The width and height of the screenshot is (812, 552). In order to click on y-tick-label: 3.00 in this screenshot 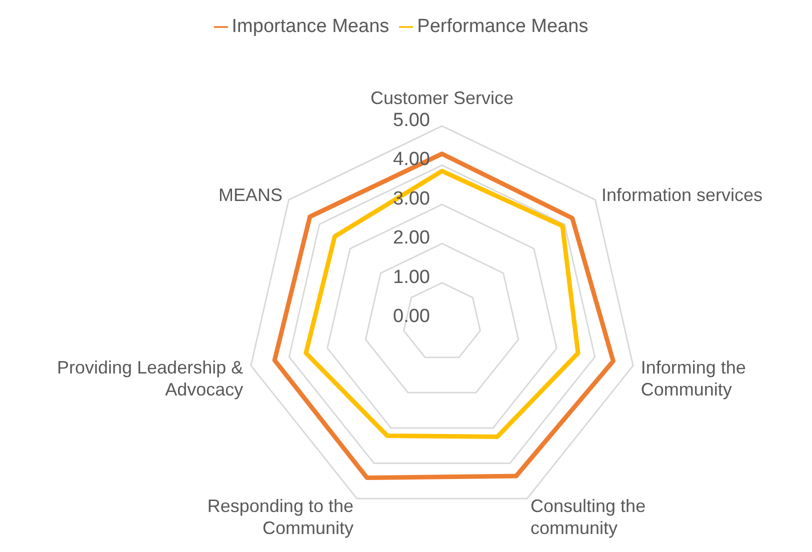, I will do `click(411, 199)`.